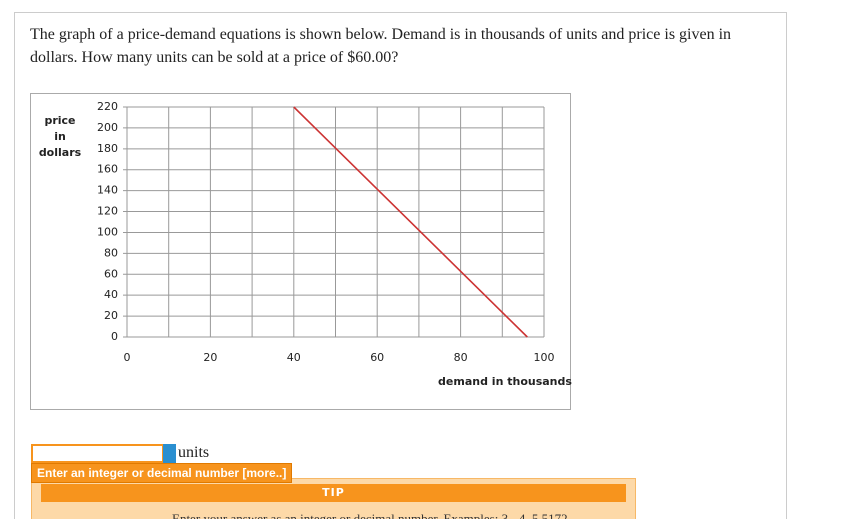 Image resolution: width=843 pixels, height=519 pixels. What do you see at coordinates (111, 273) in the screenshot?
I see `y-tick-label: 60` at bounding box center [111, 273].